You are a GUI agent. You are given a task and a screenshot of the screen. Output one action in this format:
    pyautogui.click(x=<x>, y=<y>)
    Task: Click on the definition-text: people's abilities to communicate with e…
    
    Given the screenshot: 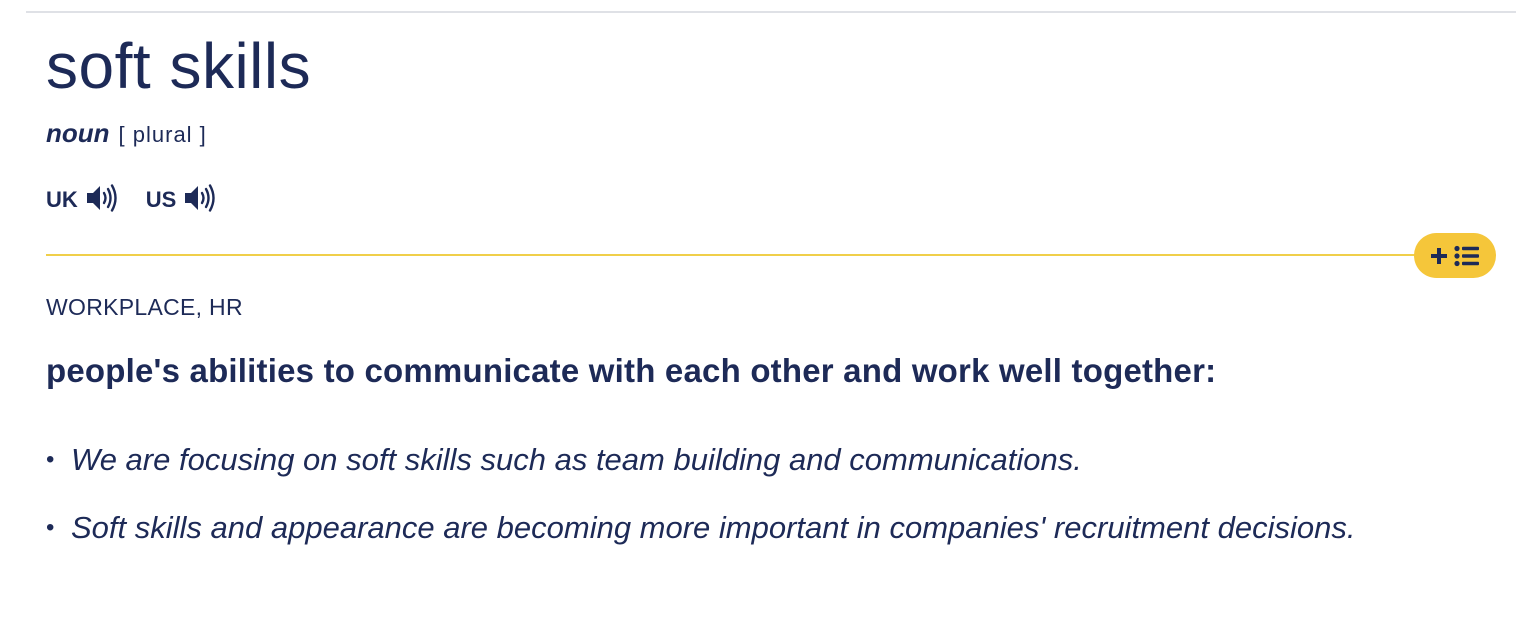 What is the action you would take?
    pyautogui.click(x=631, y=370)
    